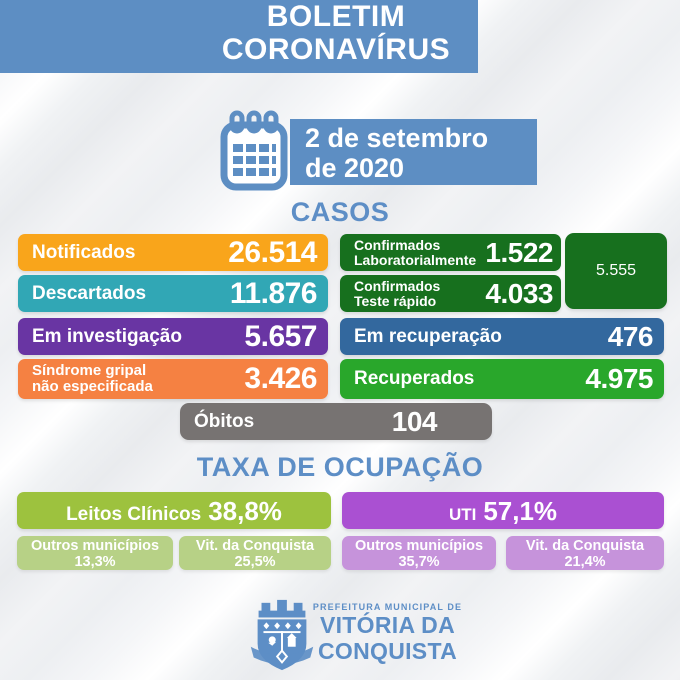 The height and width of the screenshot is (680, 680). I want to click on stat-bar-confirmados-teste-rapido: Confirmados Teste rápido 4.033, so click(450, 293).